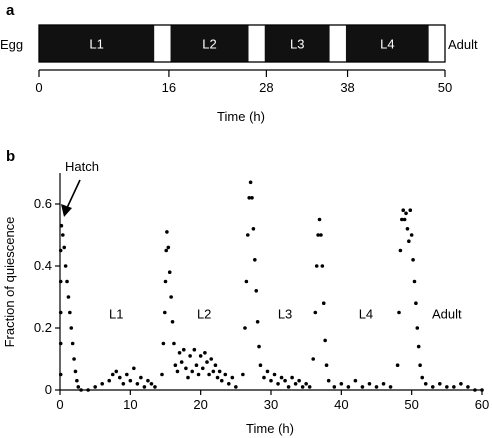 The image size is (492, 438). What do you see at coordinates (242, 43) in the screenshot?
I see `timeline-bar: L1 L2 L3 L4` at bounding box center [242, 43].